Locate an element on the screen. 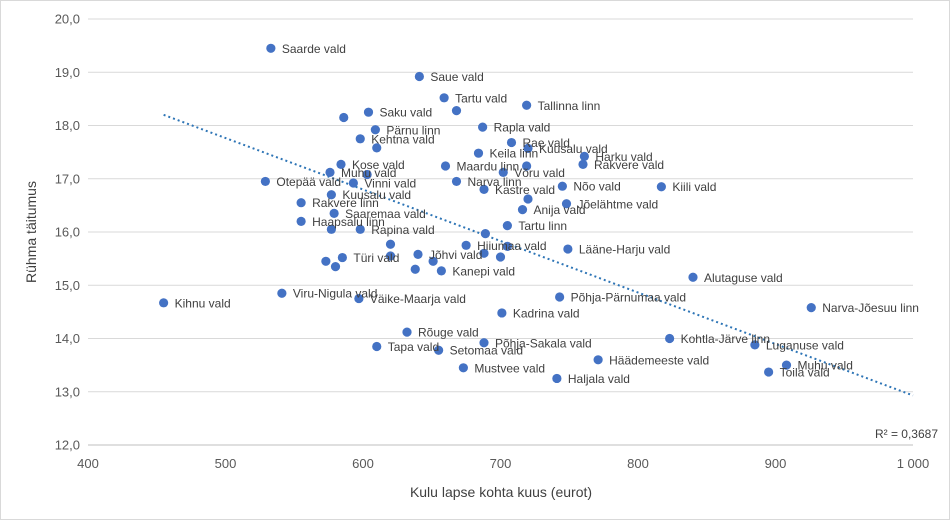 The height and width of the screenshot is (520, 950). data-point-label: Jõhvi vald is located at coordinates (455, 255).